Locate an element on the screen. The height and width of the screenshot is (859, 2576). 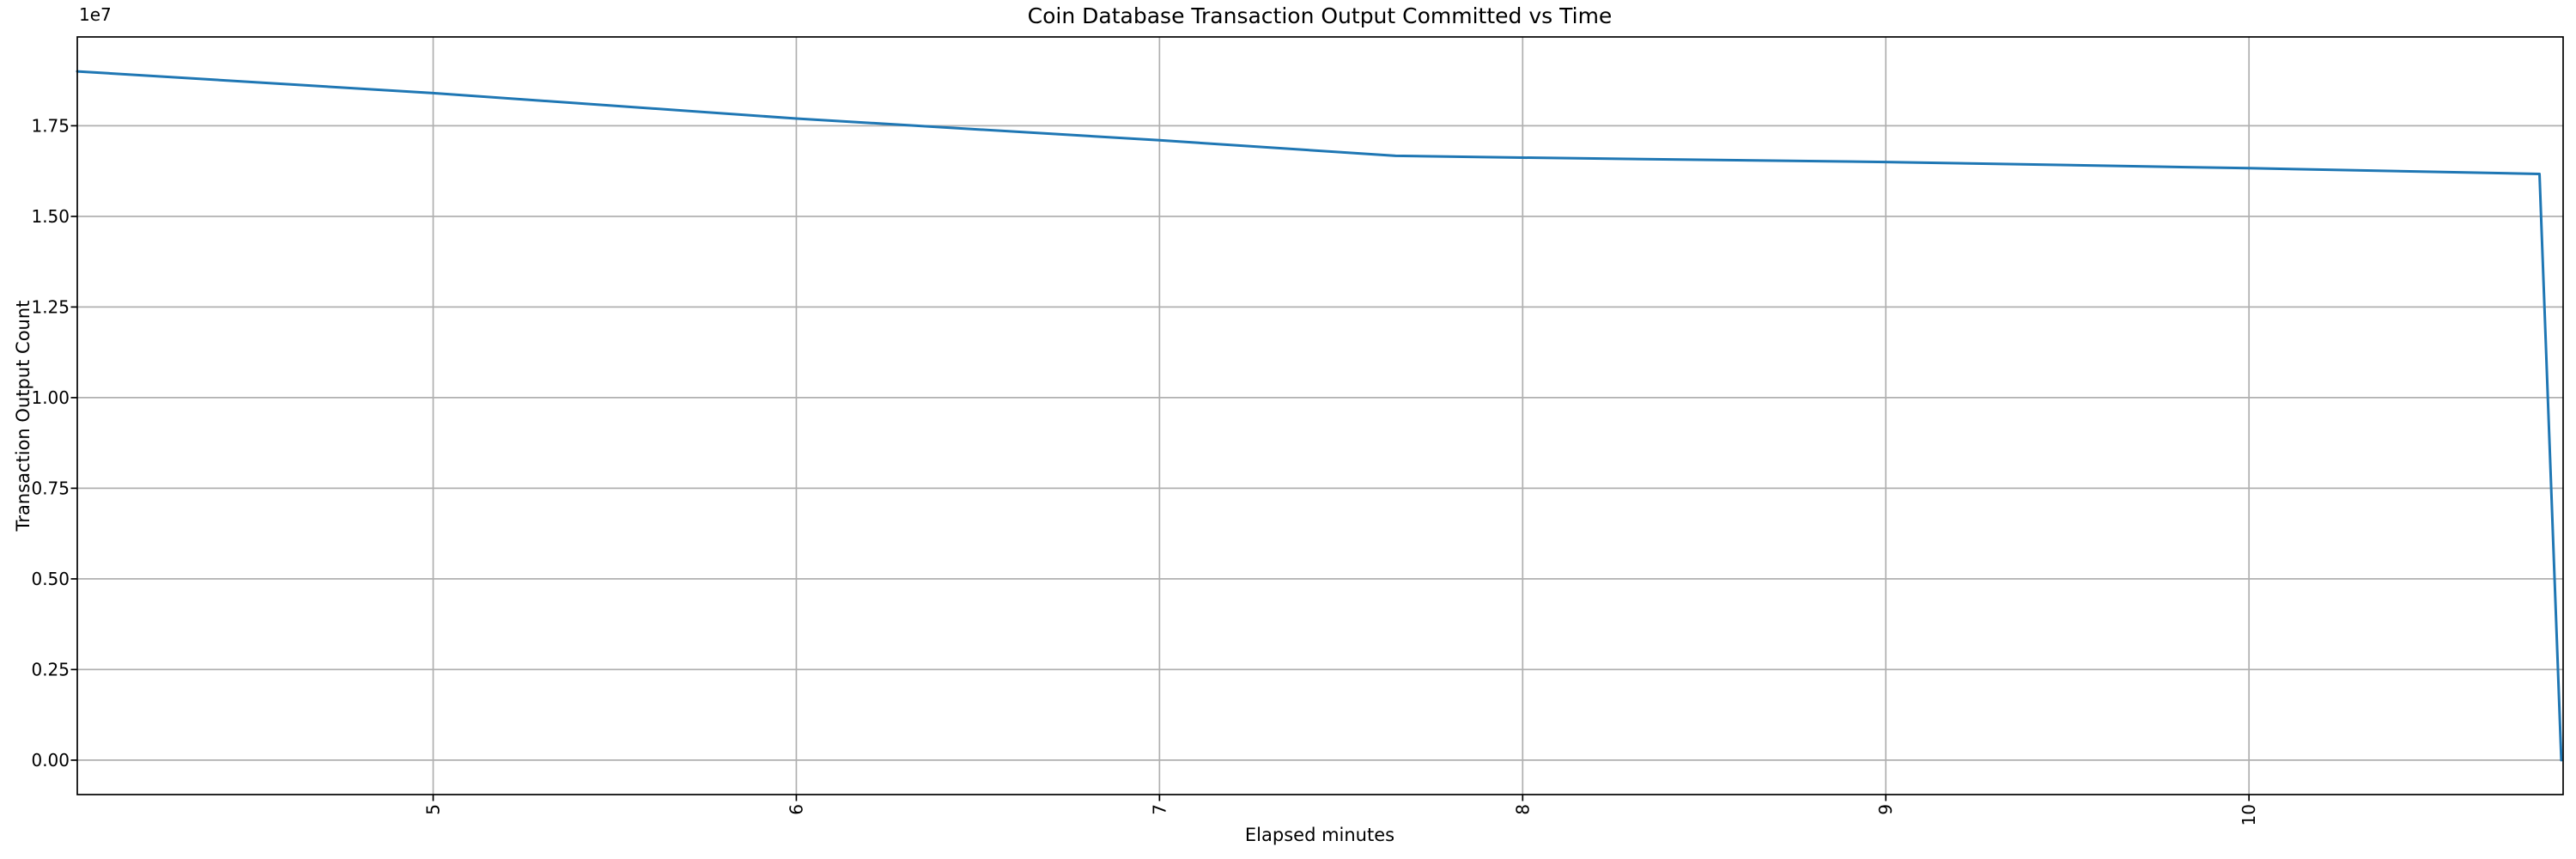
y-tick-label: 1.50 is located at coordinates (50, 217).